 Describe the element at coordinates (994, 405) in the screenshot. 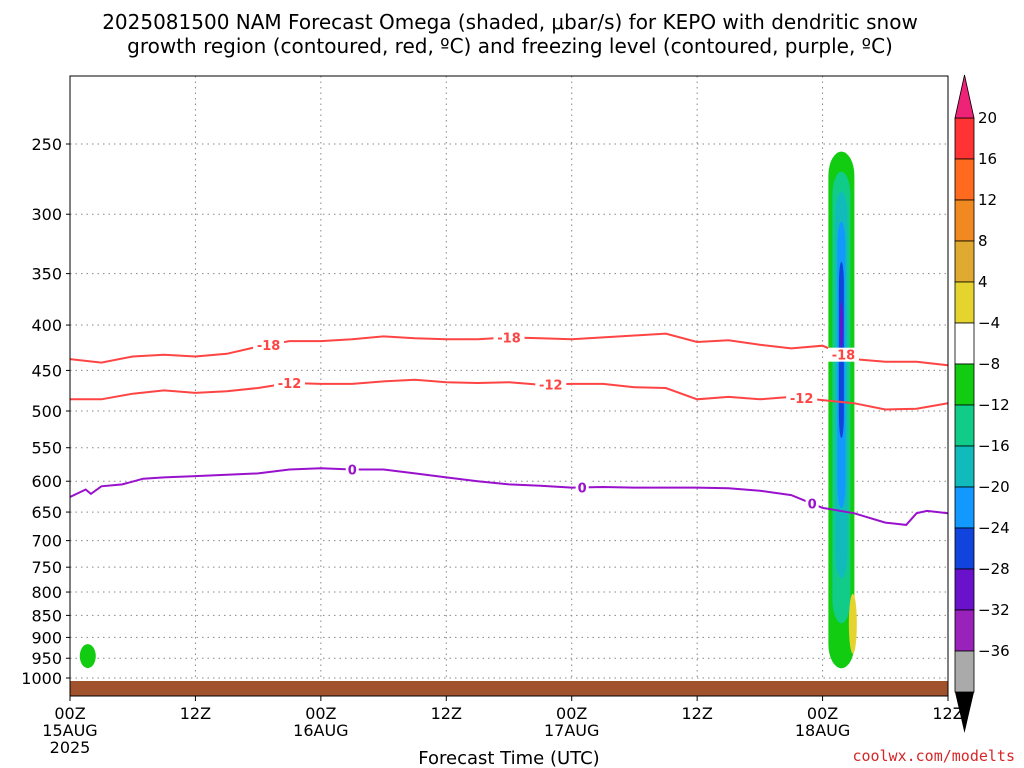

I see `colorbar-label: −12` at that location.